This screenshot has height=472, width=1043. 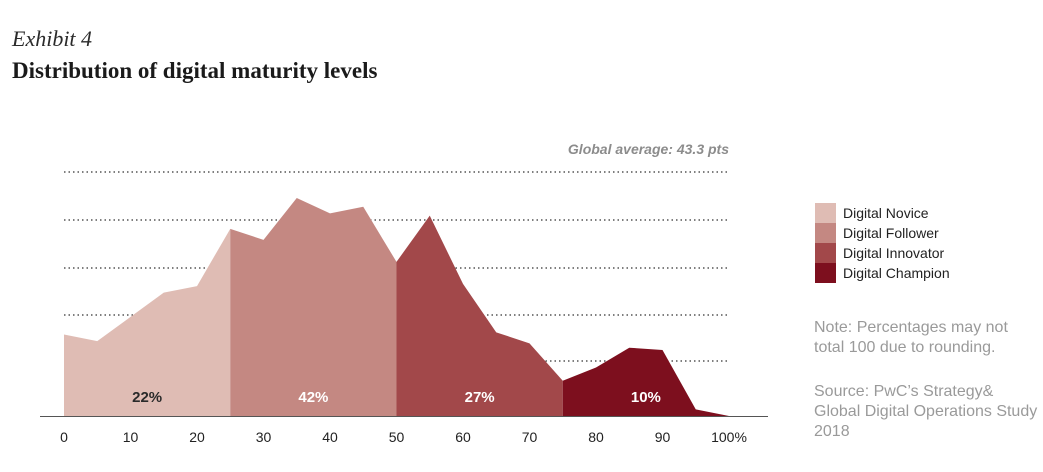 What do you see at coordinates (729, 437) in the screenshot?
I see `x-tick-label: 100%` at bounding box center [729, 437].